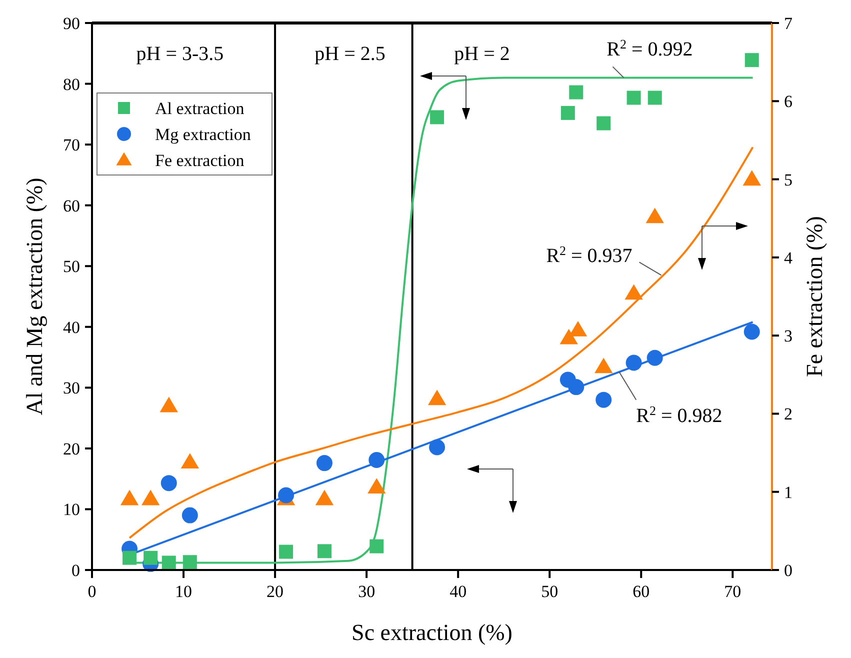  What do you see at coordinates (788, 414) in the screenshot?
I see `y2-tick-label: 2` at bounding box center [788, 414].